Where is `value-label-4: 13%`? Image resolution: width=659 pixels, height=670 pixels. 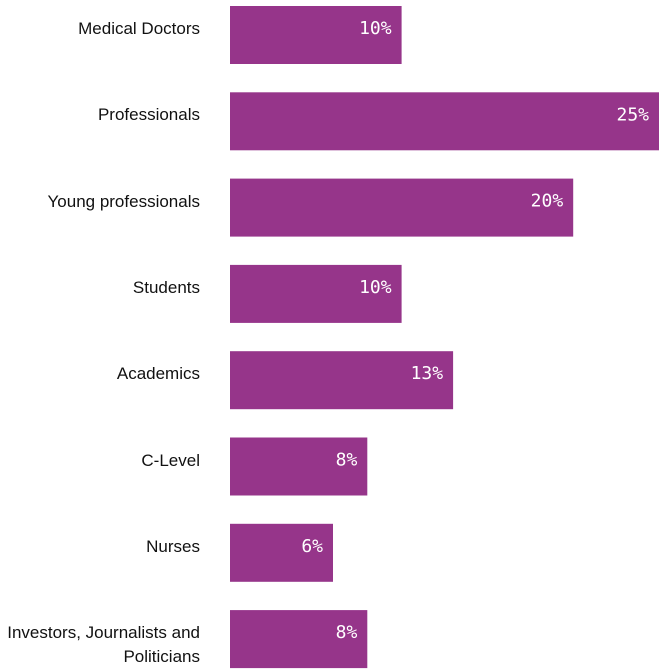
value-label-4: 13% is located at coordinates (427, 373).